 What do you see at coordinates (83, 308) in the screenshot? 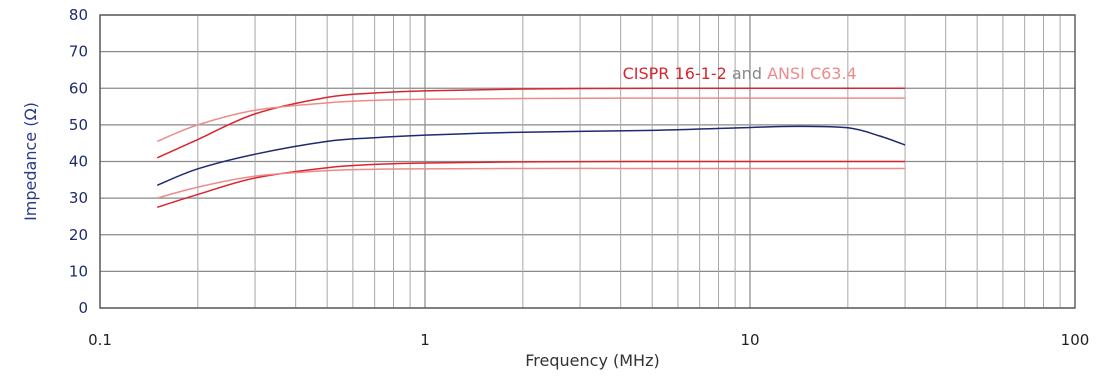
I see `y-tick-label: 0` at bounding box center [83, 308].